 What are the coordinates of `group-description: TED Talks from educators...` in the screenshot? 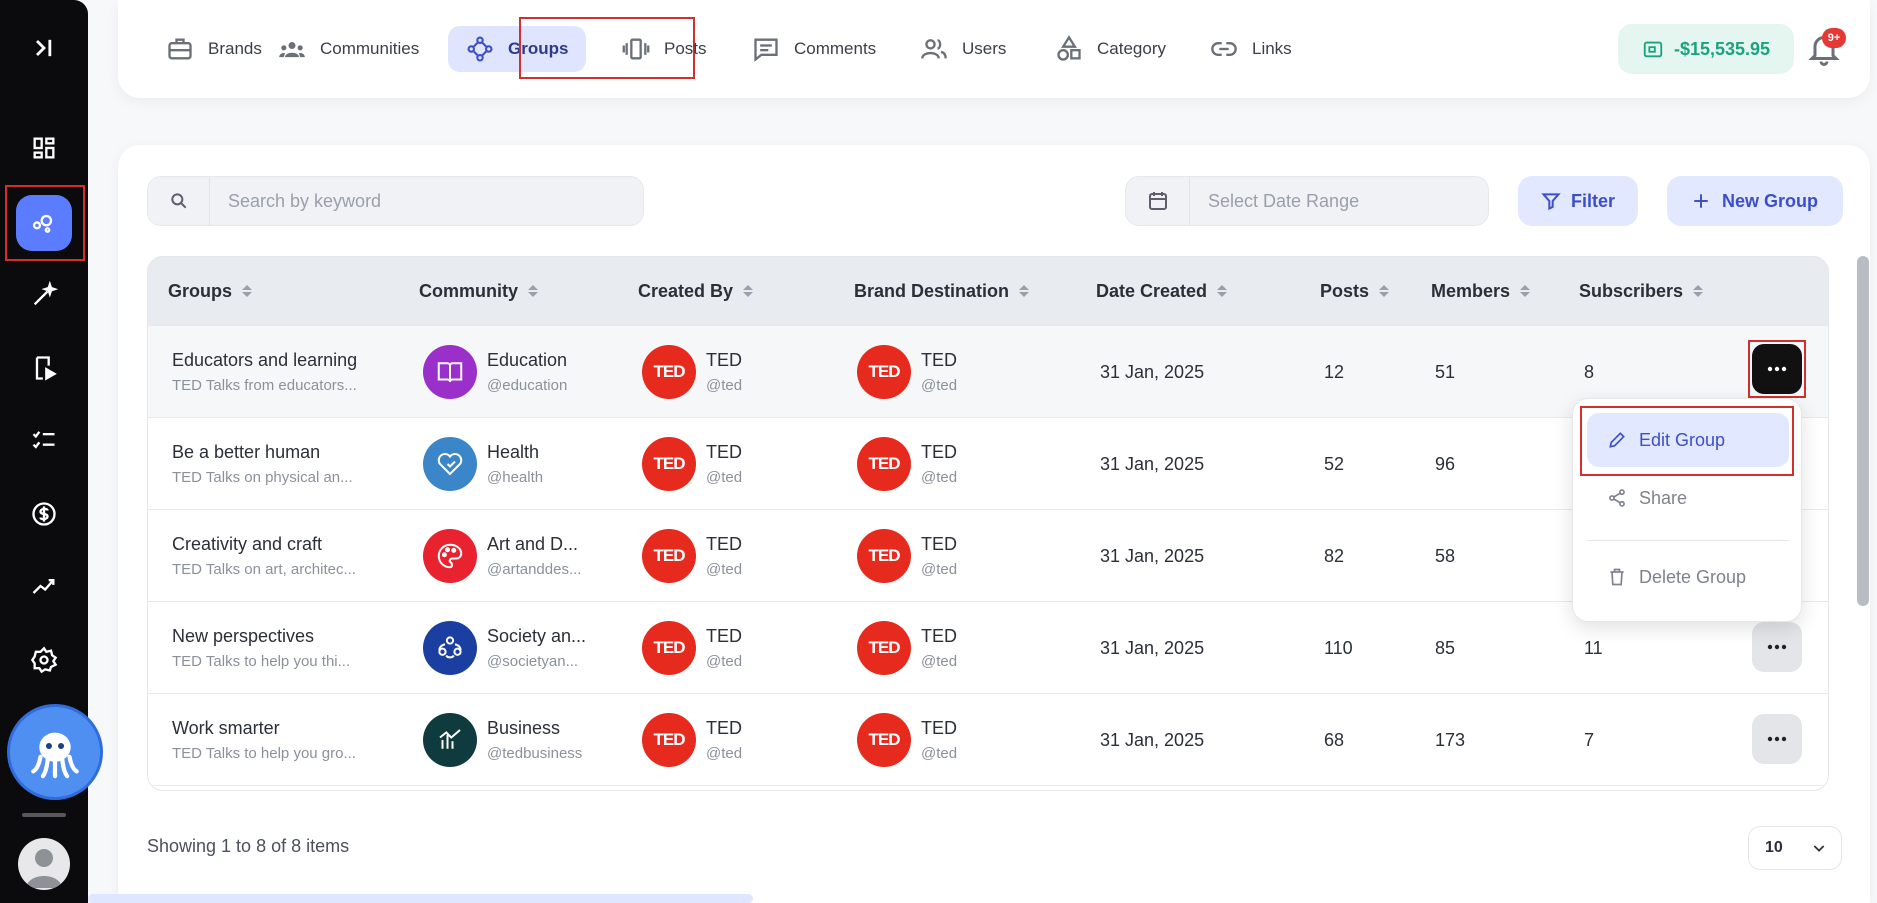 It's located at (264, 385).